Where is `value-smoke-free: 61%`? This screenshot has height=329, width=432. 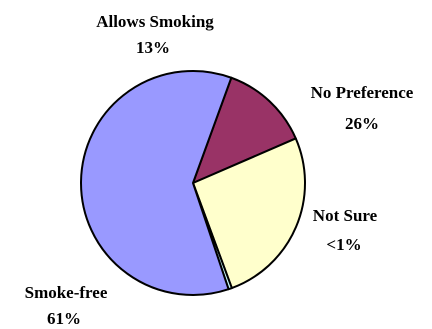 value-smoke-free: 61% is located at coordinates (64, 318).